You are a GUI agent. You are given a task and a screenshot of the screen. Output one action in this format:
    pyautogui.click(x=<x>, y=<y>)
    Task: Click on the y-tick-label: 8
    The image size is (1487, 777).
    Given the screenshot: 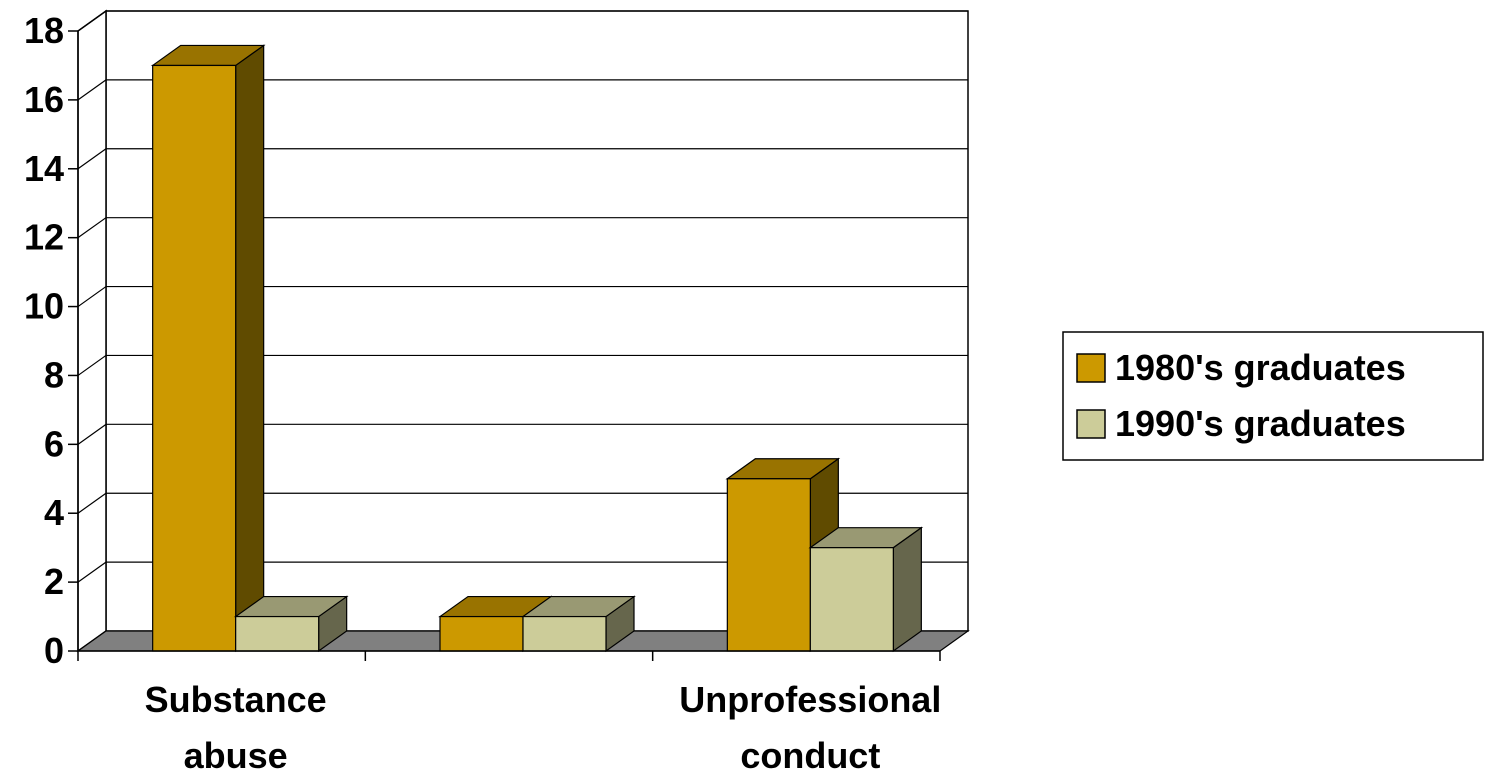 What is the action you would take?
    pyautogui.click(x=54, y=374)
    